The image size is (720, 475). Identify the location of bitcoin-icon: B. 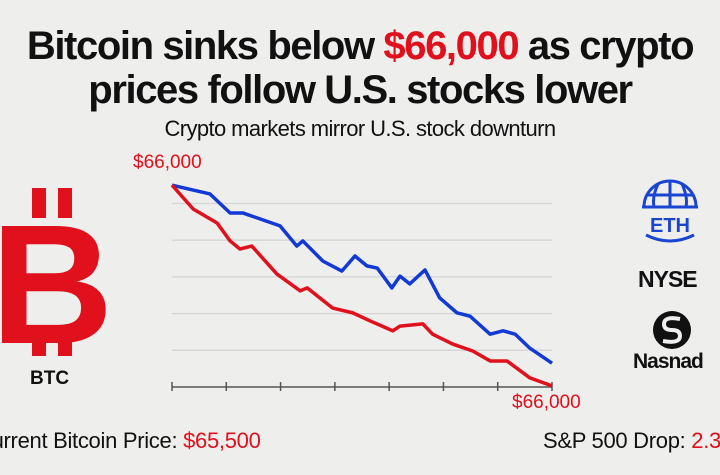
(56, 278).